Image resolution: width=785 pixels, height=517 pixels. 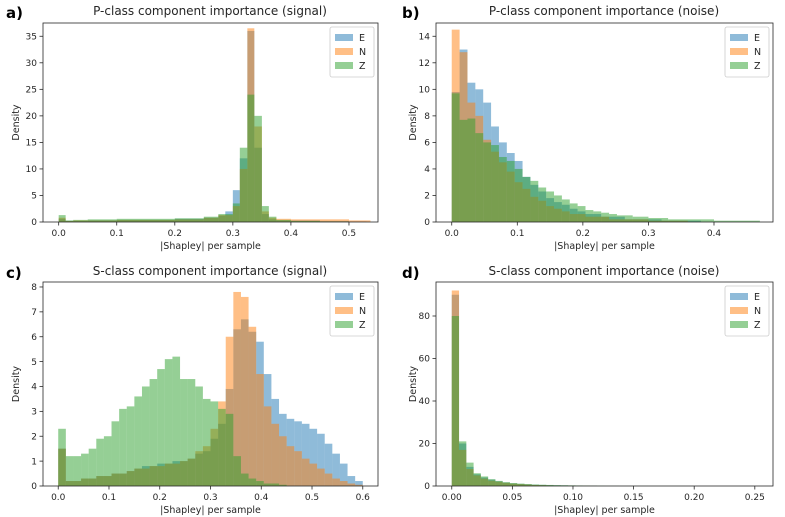 I want to click on y-tick-label: 40, so click(x=425, y=402).